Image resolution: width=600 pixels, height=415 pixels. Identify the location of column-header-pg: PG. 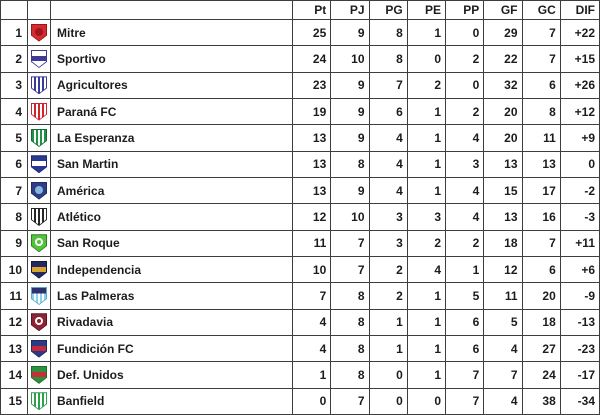
(388, 10).